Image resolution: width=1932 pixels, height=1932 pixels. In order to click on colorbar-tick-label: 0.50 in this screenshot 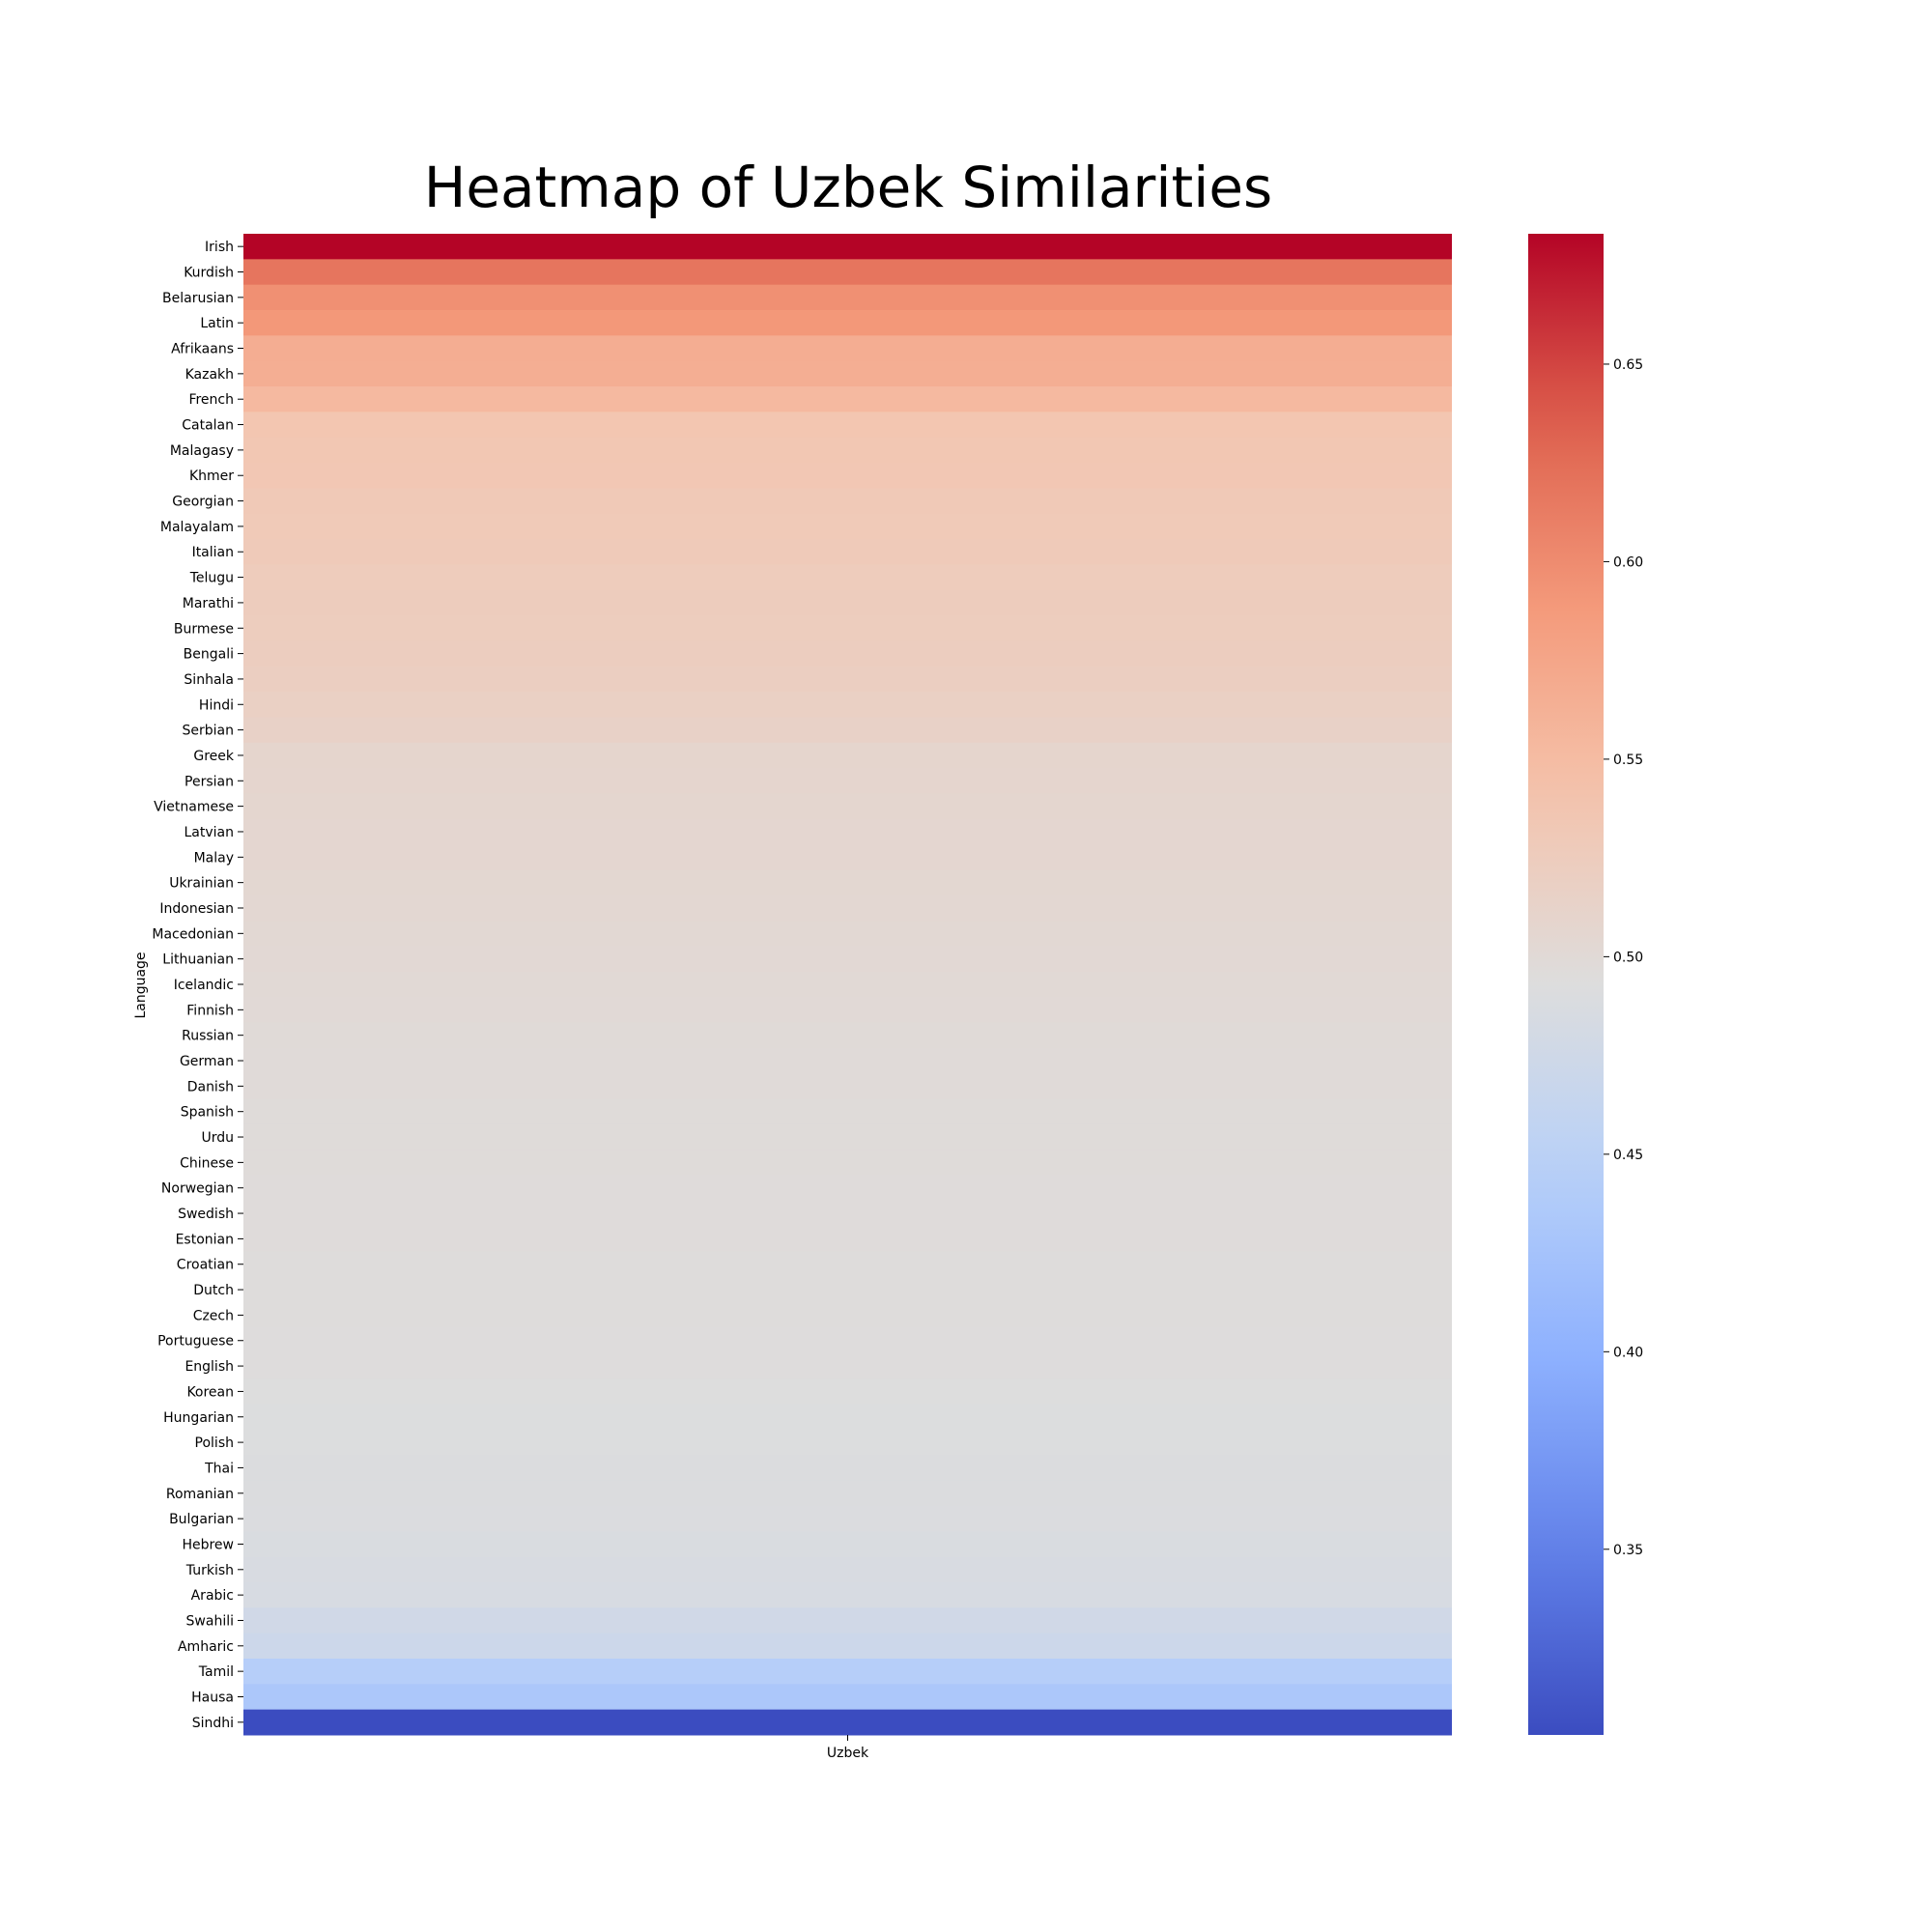, I will do `click(1628, 957)`.